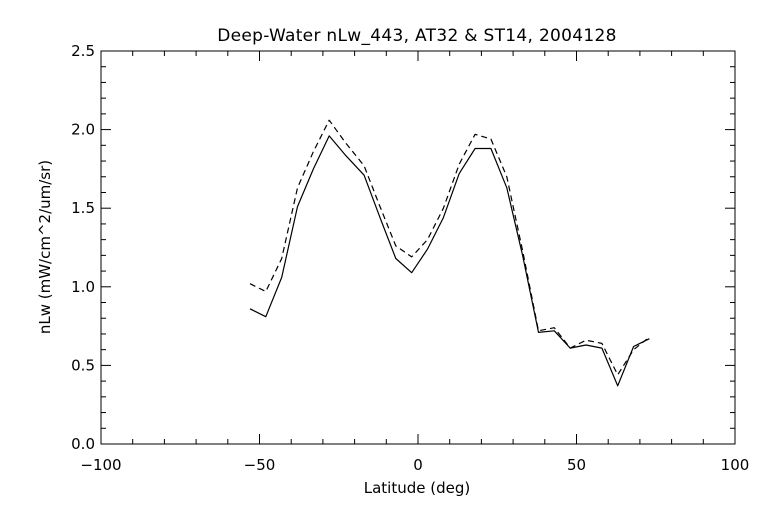 This screenshot has width=768, height=512. I want to click on y-tick-label: 1.0, so click(83, 287).